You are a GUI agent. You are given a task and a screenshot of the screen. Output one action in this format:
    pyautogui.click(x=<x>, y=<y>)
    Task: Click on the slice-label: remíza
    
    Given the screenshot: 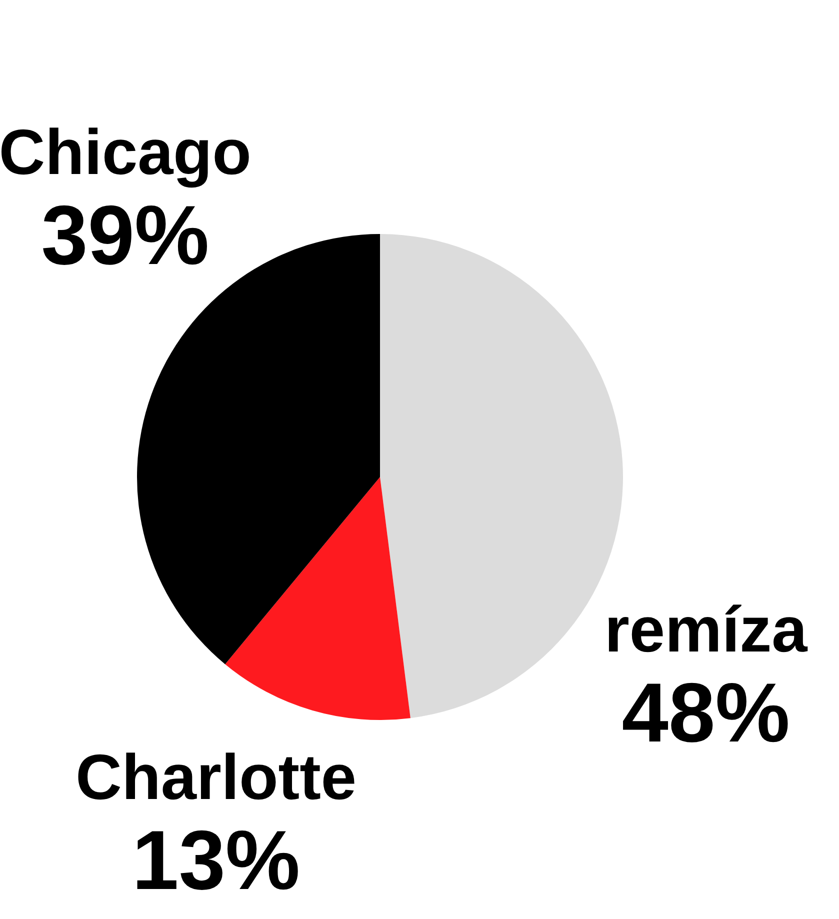 What is the action you would take?
    pyautogui.click(x=706, y=629)
    